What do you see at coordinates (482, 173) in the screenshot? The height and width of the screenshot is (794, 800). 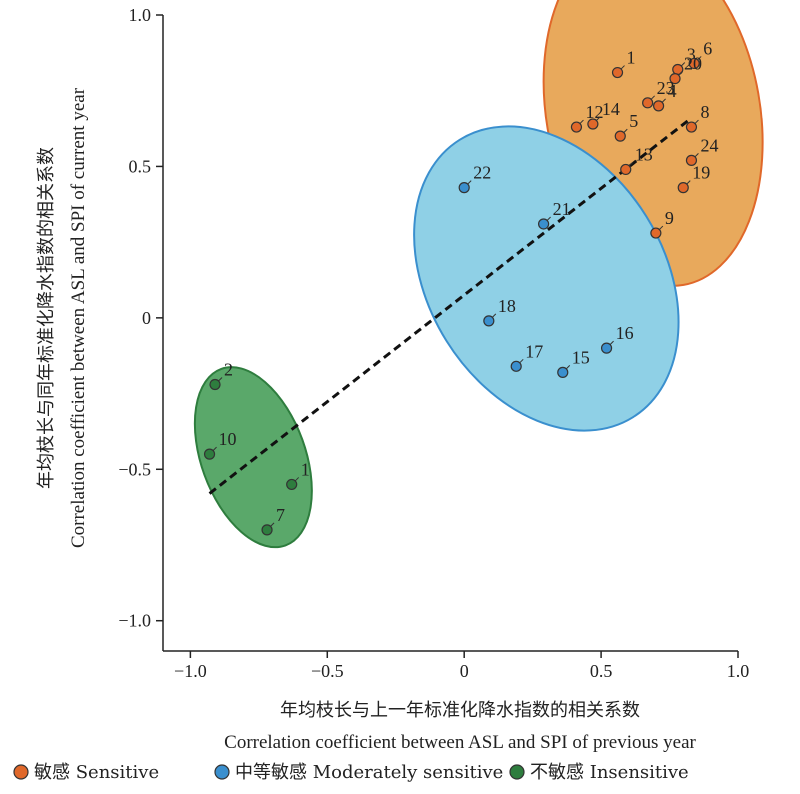 I see `point-label: 22` at bounding box center [482, 173].